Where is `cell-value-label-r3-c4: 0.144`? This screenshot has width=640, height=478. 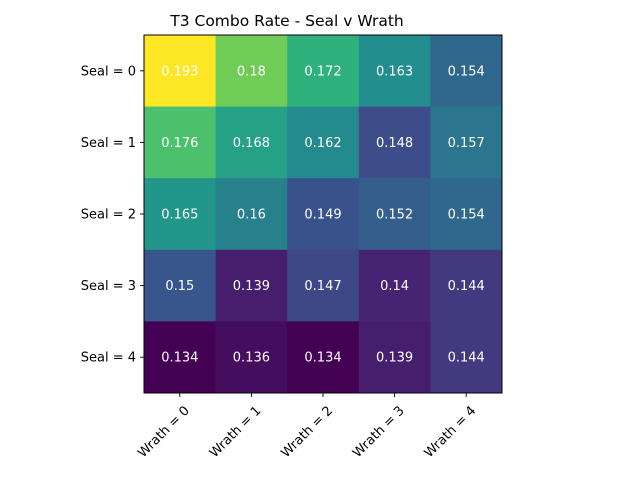
cell-value-label-r3-c4: 0.144 is located at coordinates (466, 286).